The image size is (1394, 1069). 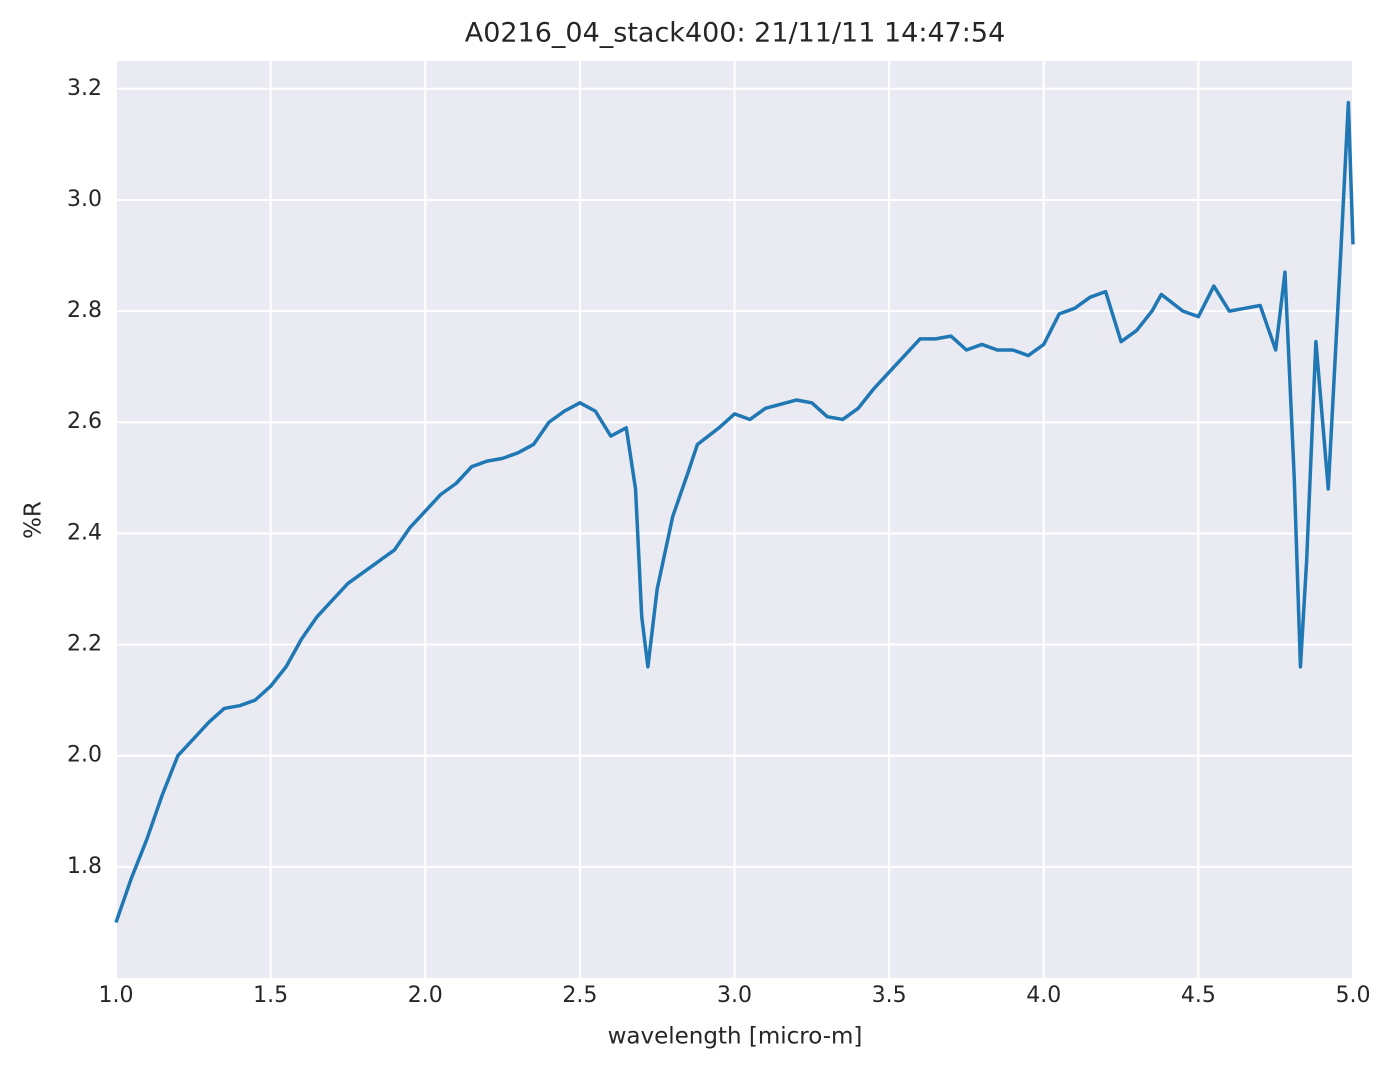 I want to click on y-tick-label: 2.2, so click(x=84, y=644).